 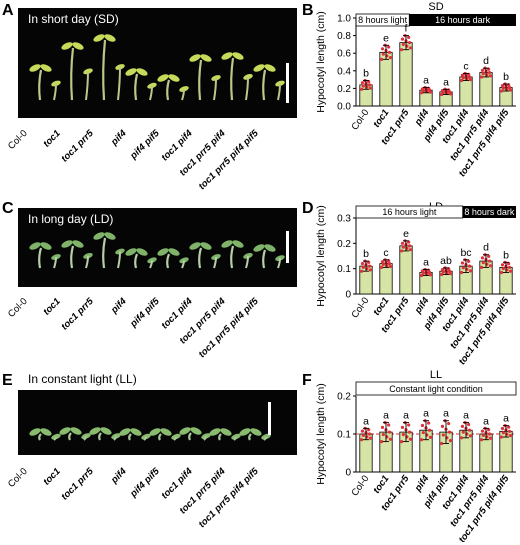 I want to click on photo-title-sd: In short day (SD), so click(x=73, y=19).